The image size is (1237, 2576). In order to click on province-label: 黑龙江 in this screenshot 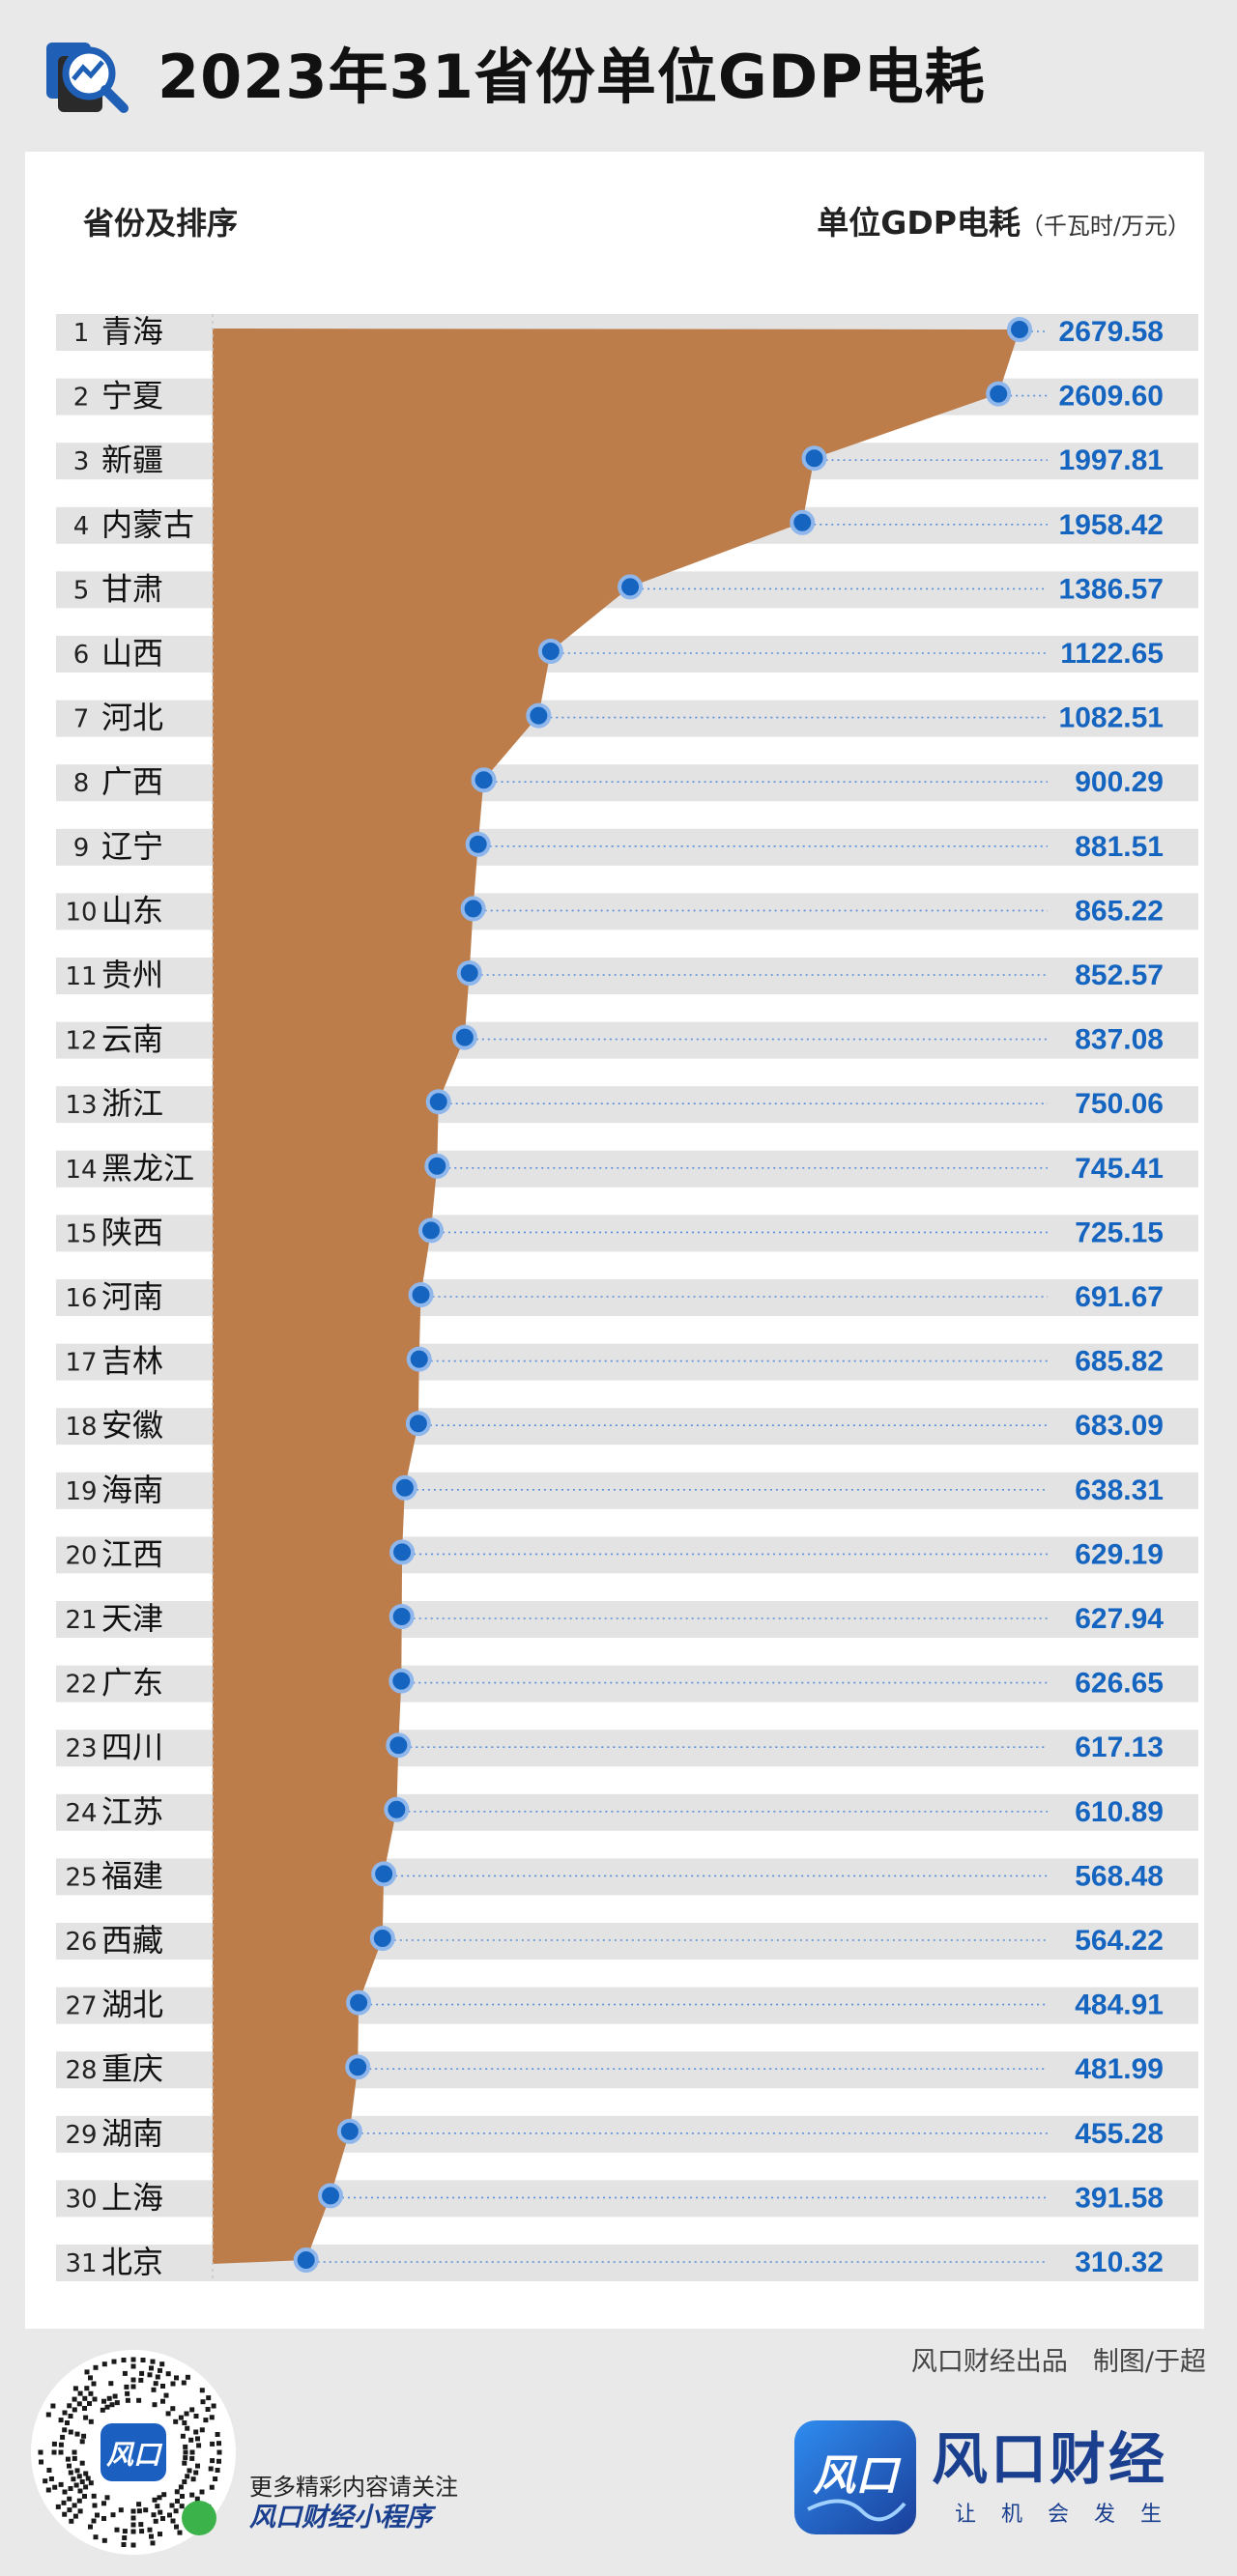, I will do `click(147, 1169)`.